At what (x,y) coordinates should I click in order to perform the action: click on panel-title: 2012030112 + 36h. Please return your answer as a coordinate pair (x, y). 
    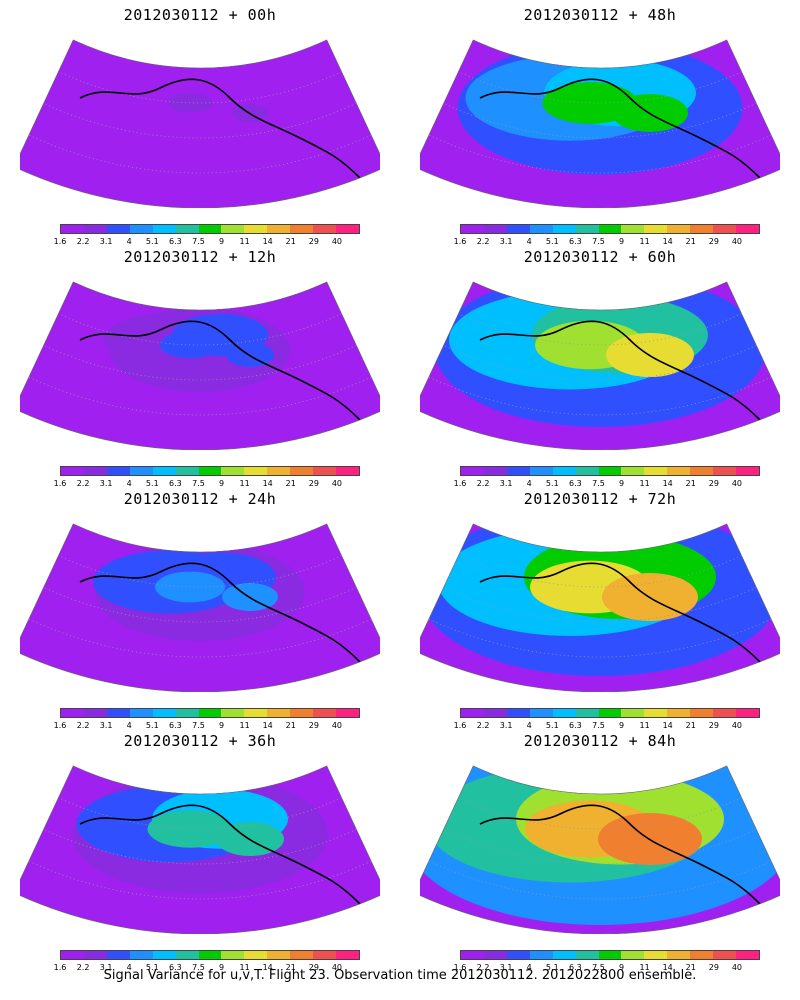
    Looking at the image, I should click on (200, 741).